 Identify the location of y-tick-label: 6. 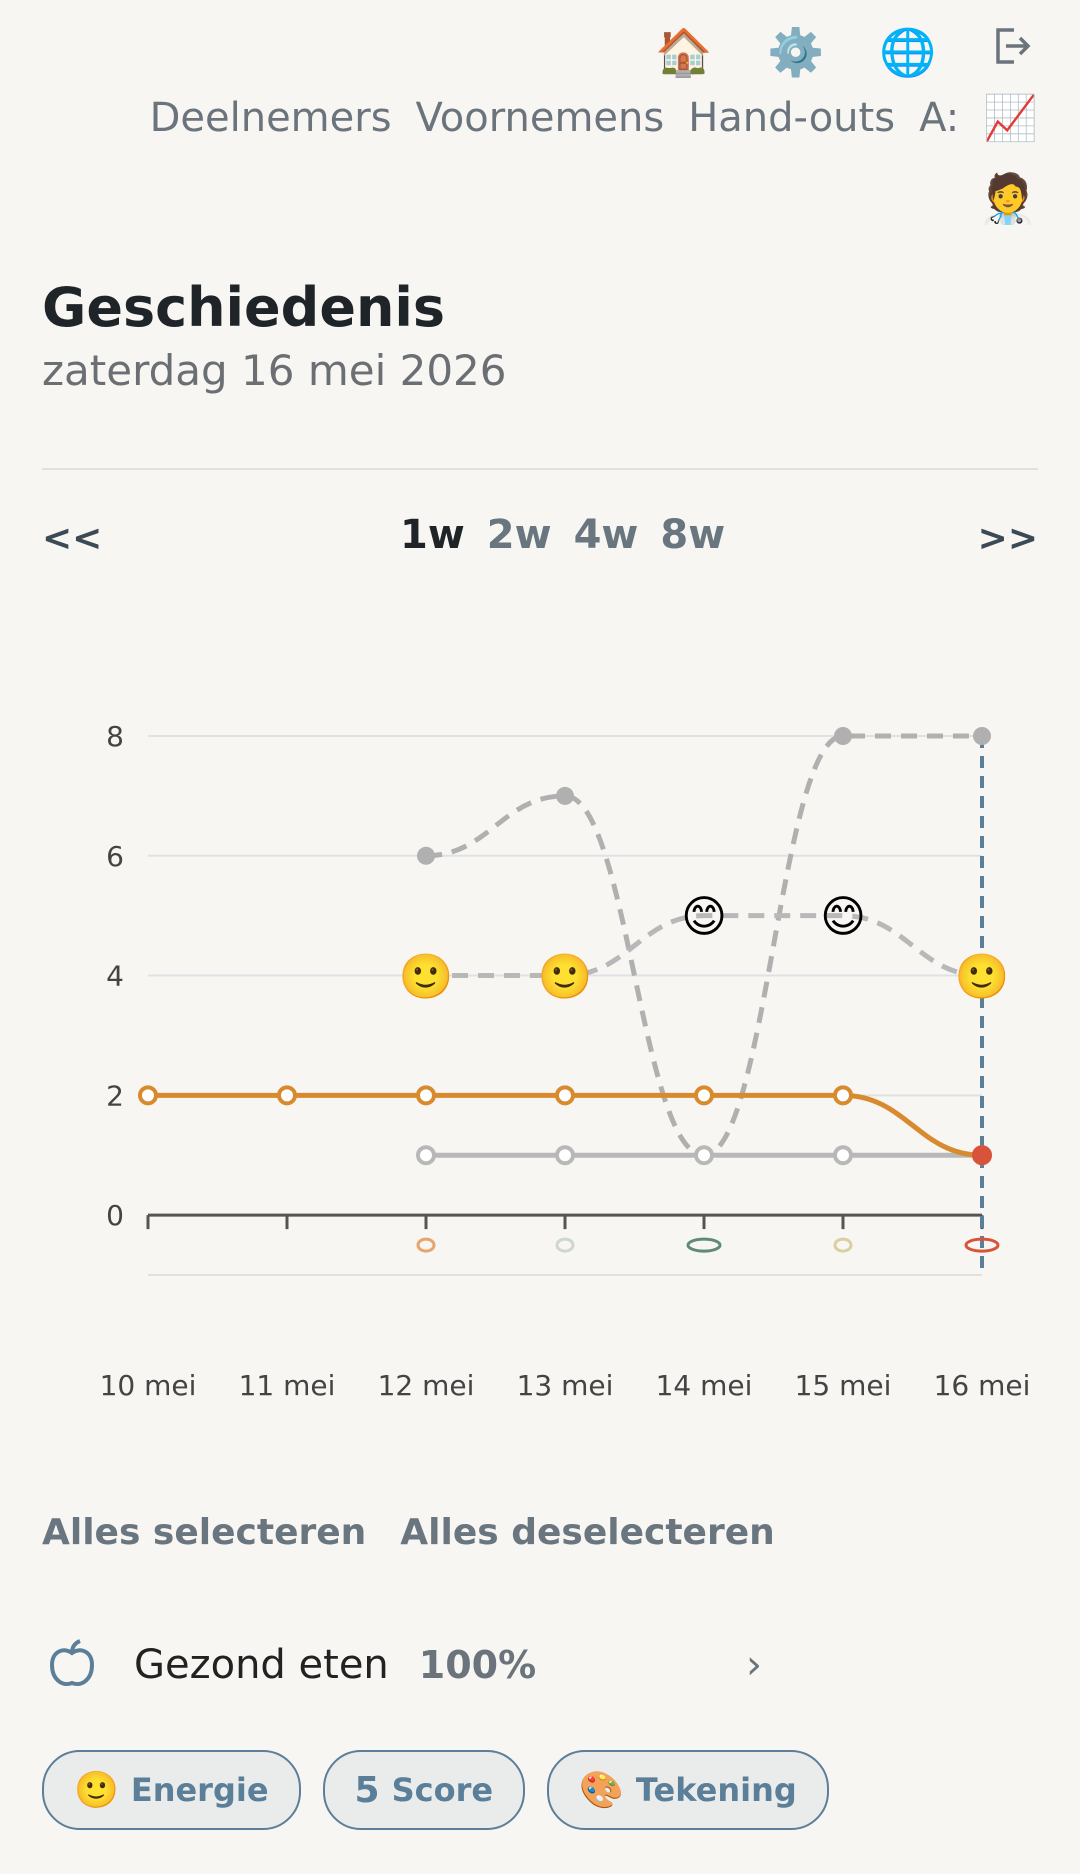
(115, 856).